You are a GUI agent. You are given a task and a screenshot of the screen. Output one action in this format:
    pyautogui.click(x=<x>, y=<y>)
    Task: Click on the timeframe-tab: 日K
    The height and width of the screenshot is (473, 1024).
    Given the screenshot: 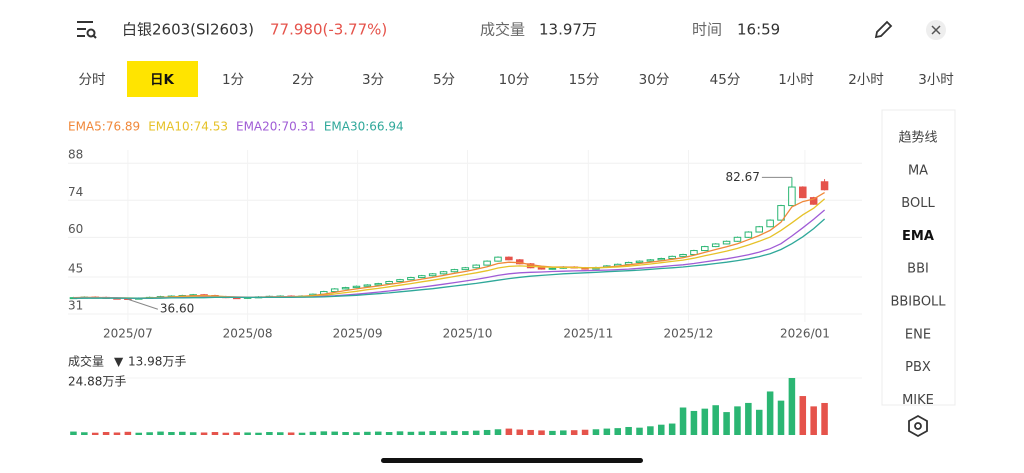 What is the action you would take?
    pyautogui.click(x=162, y=80)
    